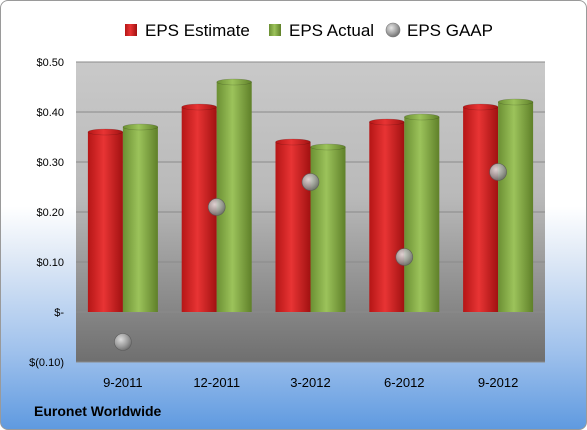 The height and width of the screenshot is (430, 587). What do you see at coordinates (98, 411) in the screenshot?
I see `company-name: Euronet Worldwide` at bounding box center [98, 411].